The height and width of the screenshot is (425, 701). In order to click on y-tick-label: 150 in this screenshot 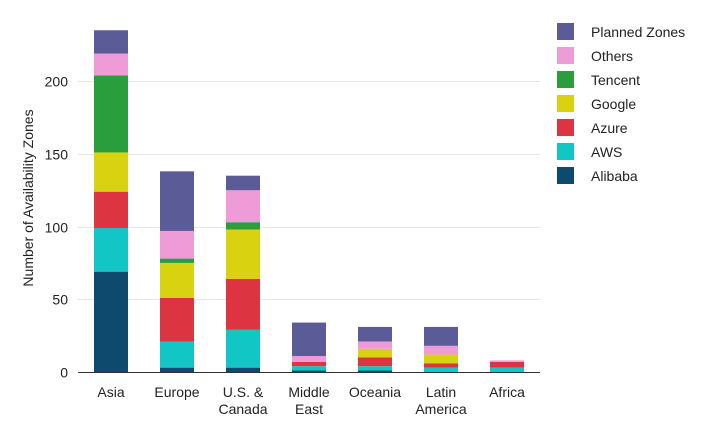, I will do `click(57, 155)`.